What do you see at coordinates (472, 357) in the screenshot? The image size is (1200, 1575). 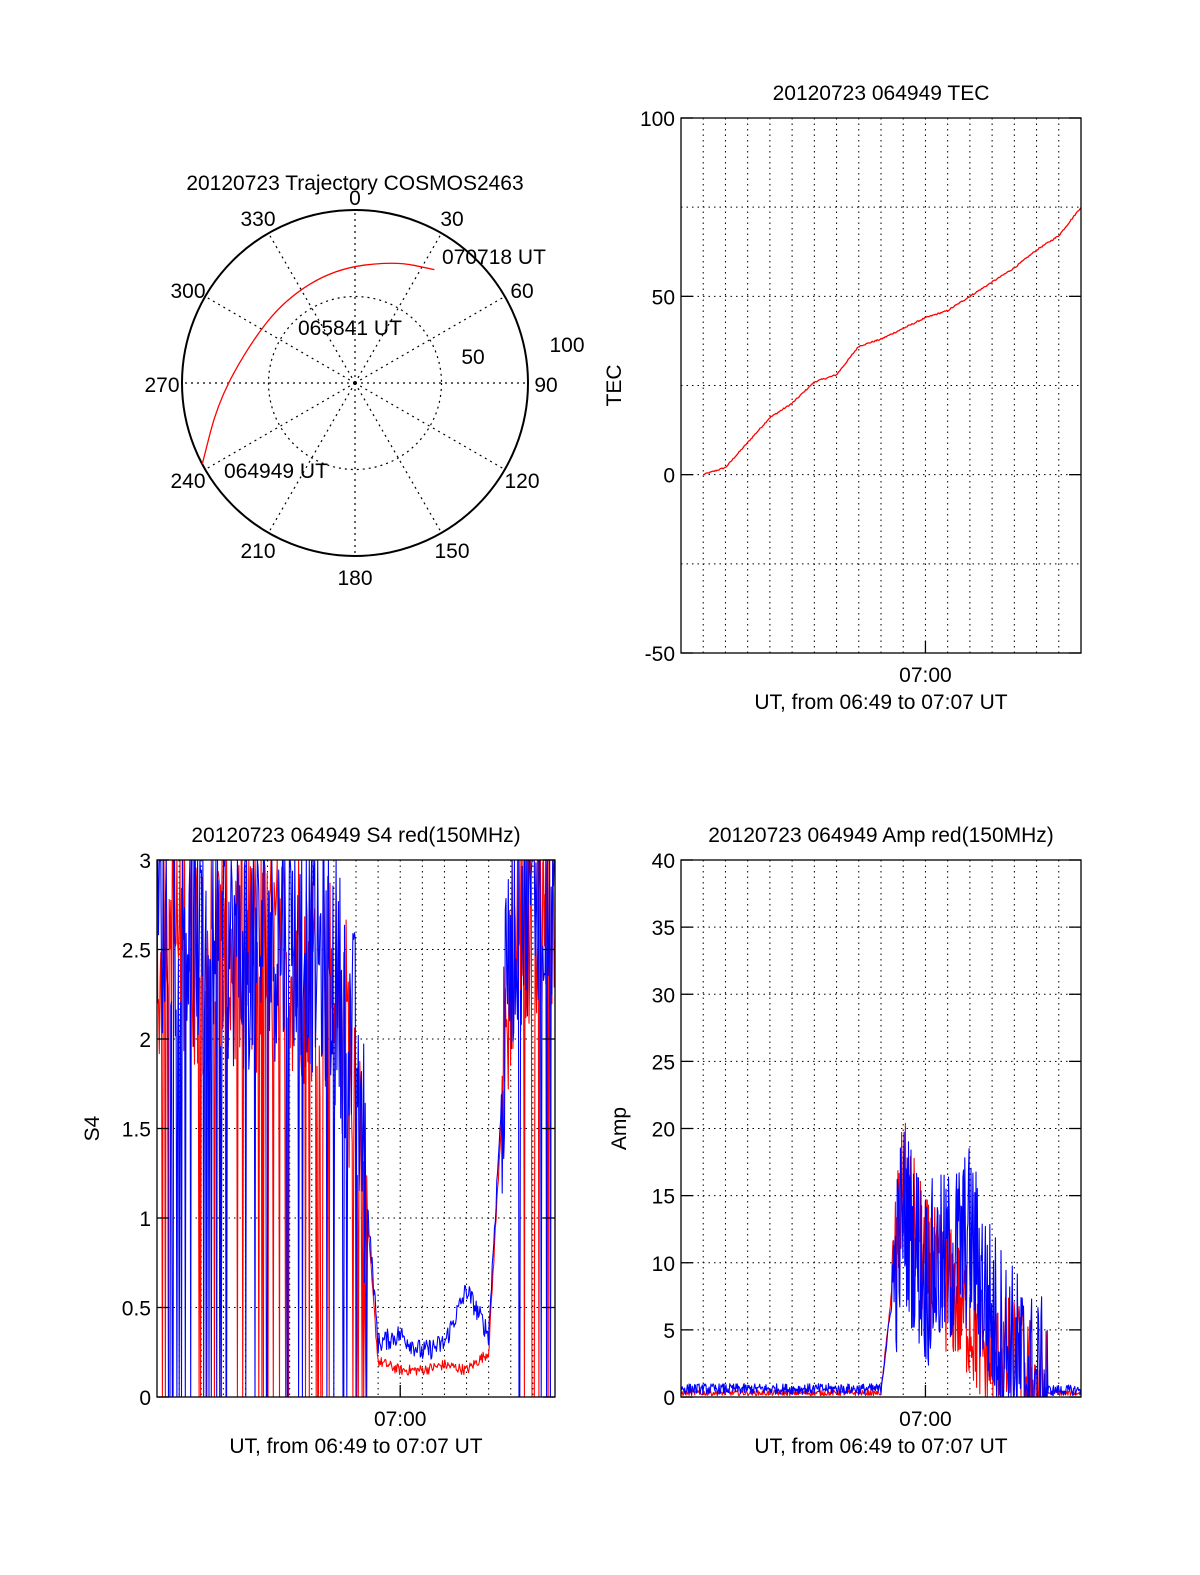 I see `radial-label: 50` at bounding box center [472, 357].